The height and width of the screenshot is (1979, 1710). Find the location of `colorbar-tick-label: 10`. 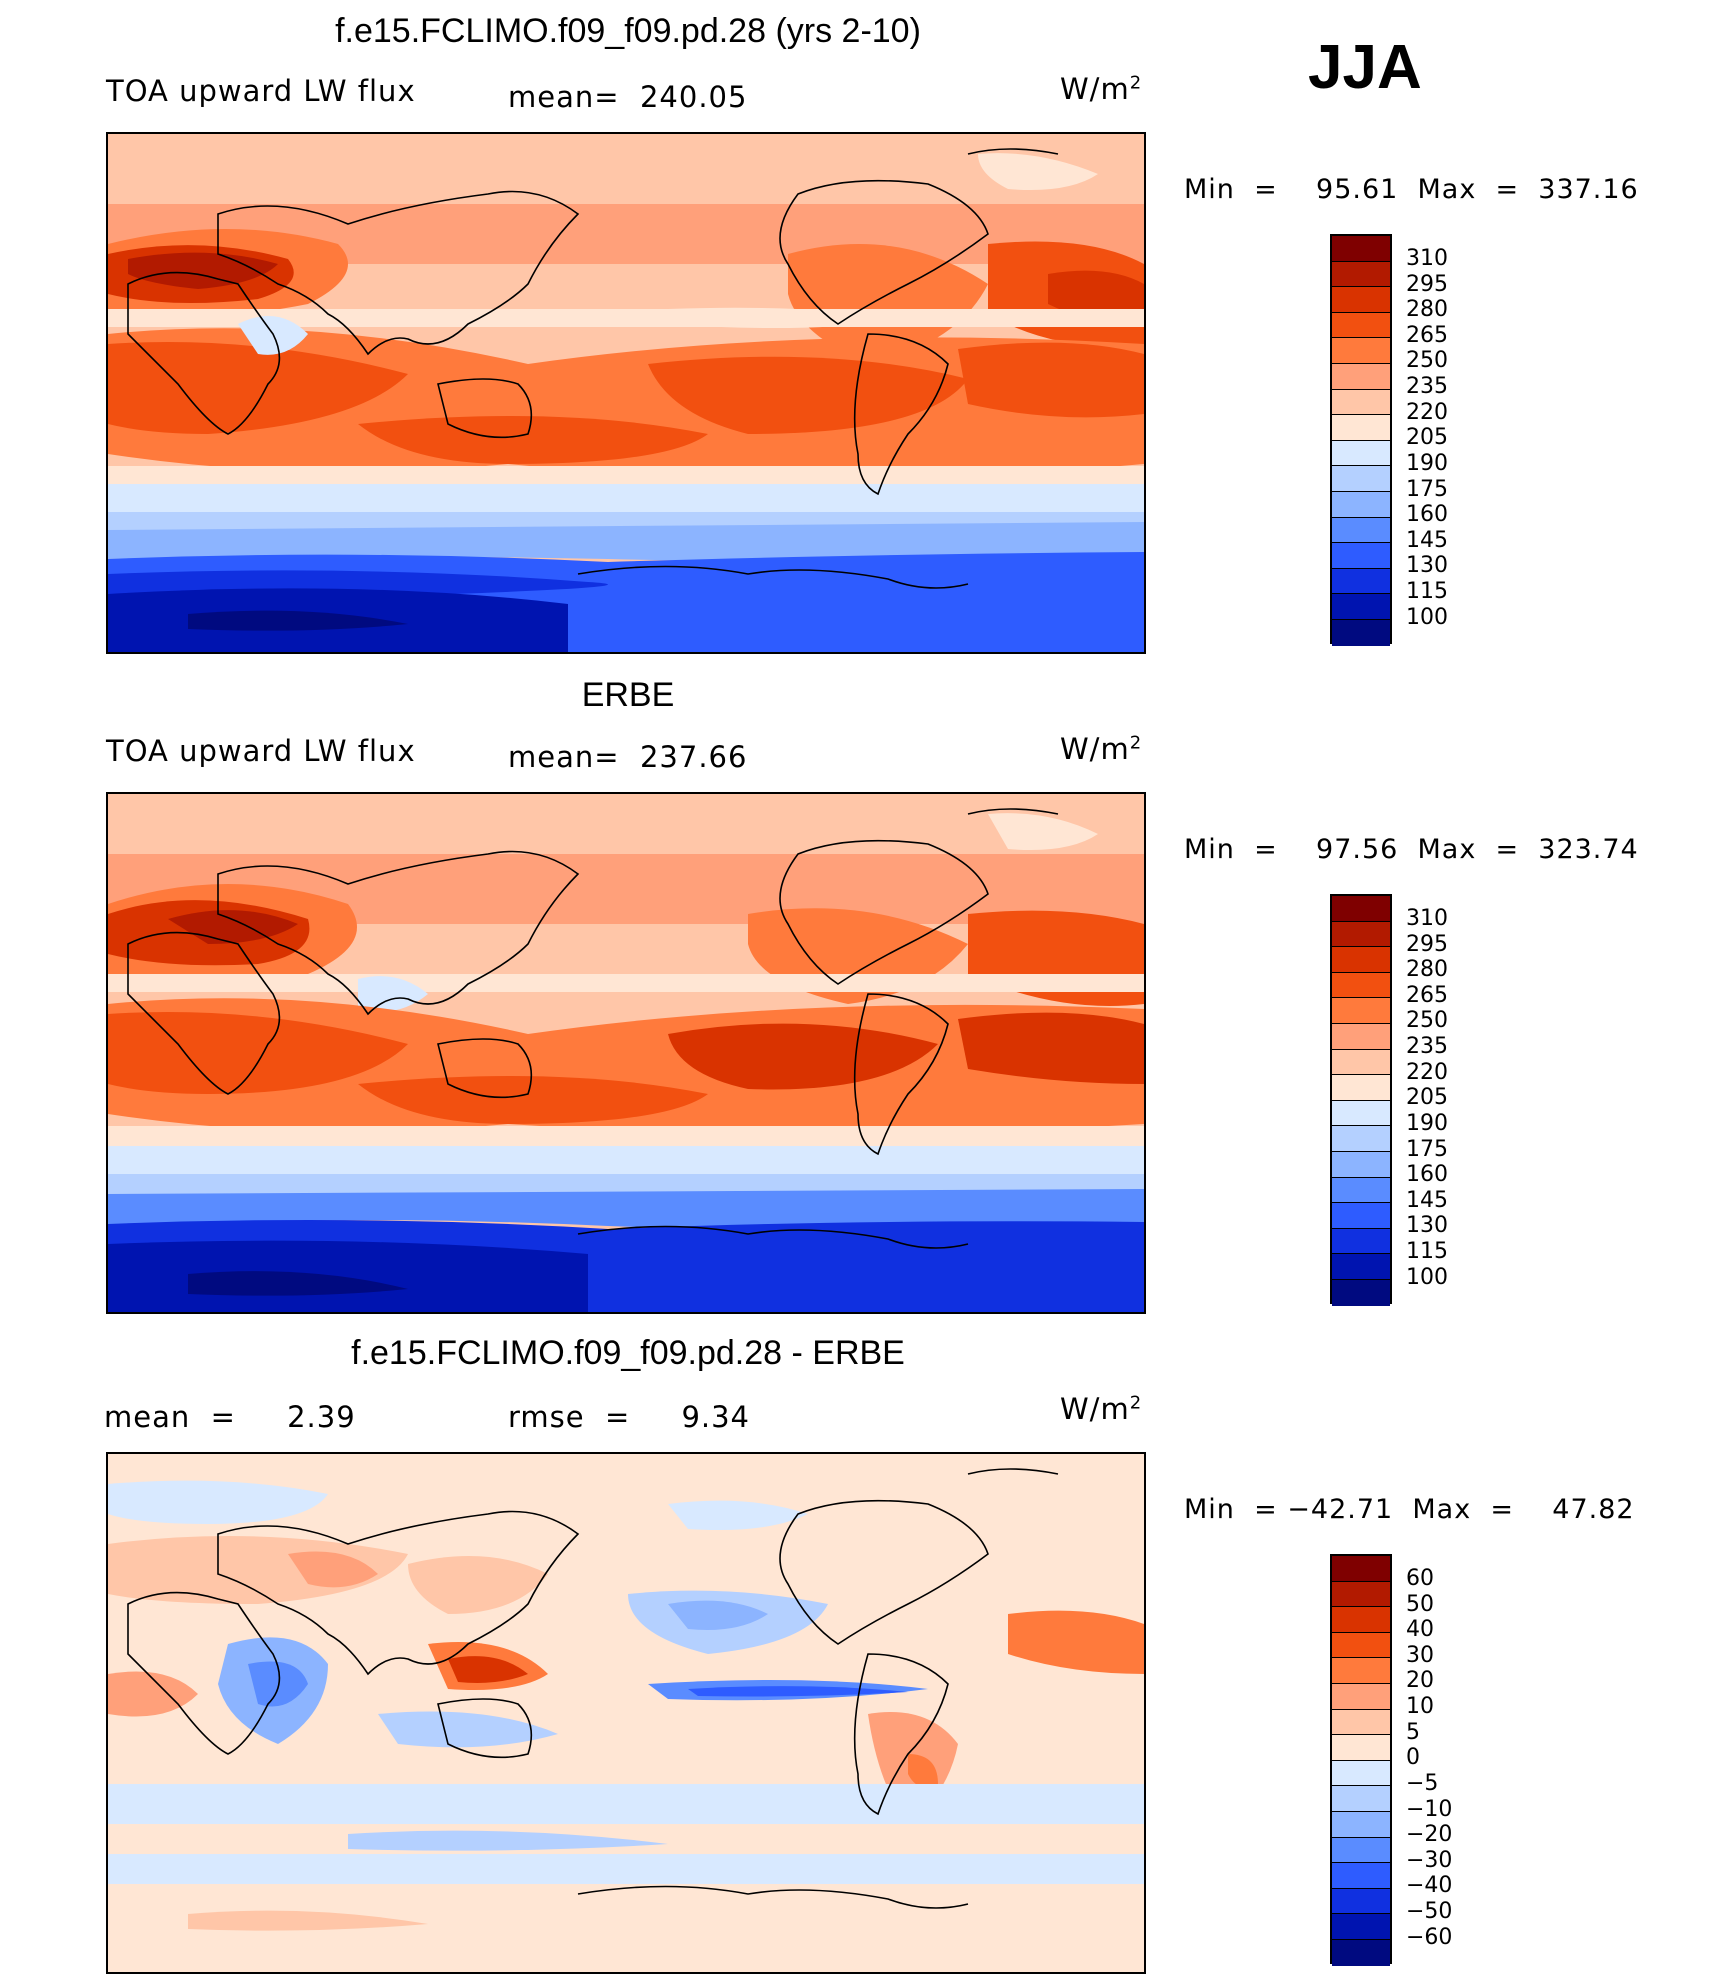

colorbar-tick-label: 10 is located at coordinates (1420, 1706).